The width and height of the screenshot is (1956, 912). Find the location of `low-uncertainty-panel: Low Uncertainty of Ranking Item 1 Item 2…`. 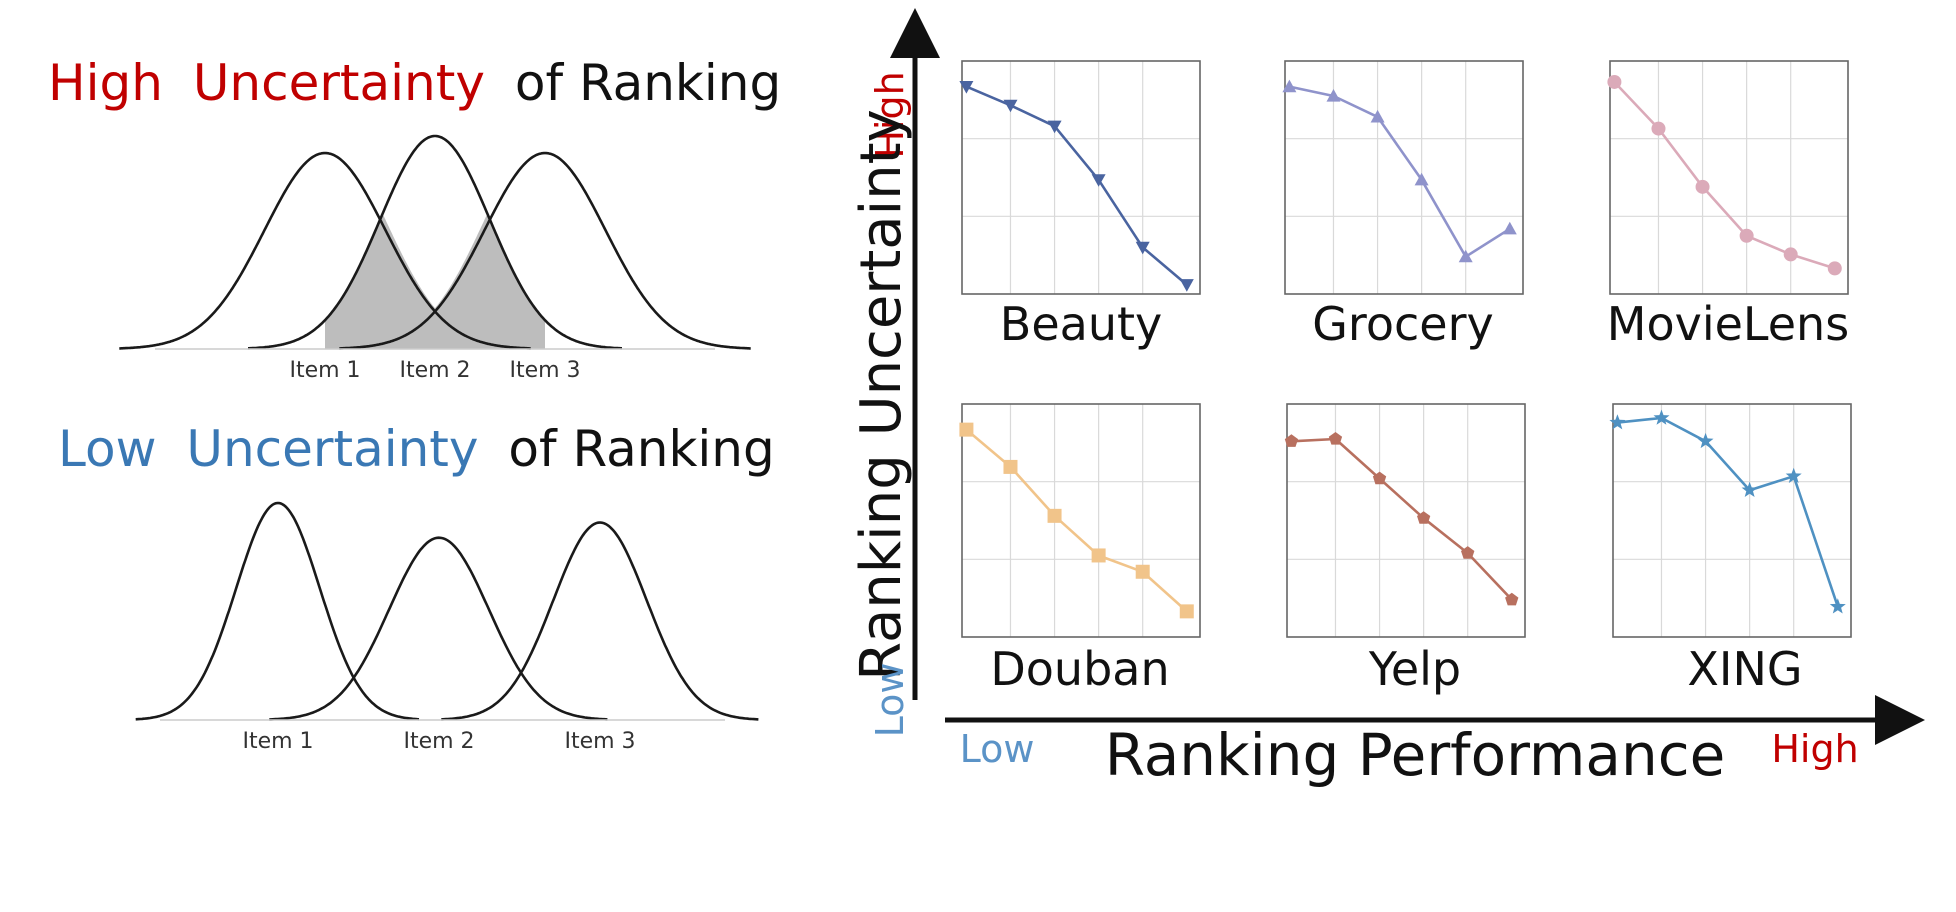

low-uncertainty-panel: Low Uncertainty of Ranking Item 1 Item 2… is located at coordinates (416, 587).